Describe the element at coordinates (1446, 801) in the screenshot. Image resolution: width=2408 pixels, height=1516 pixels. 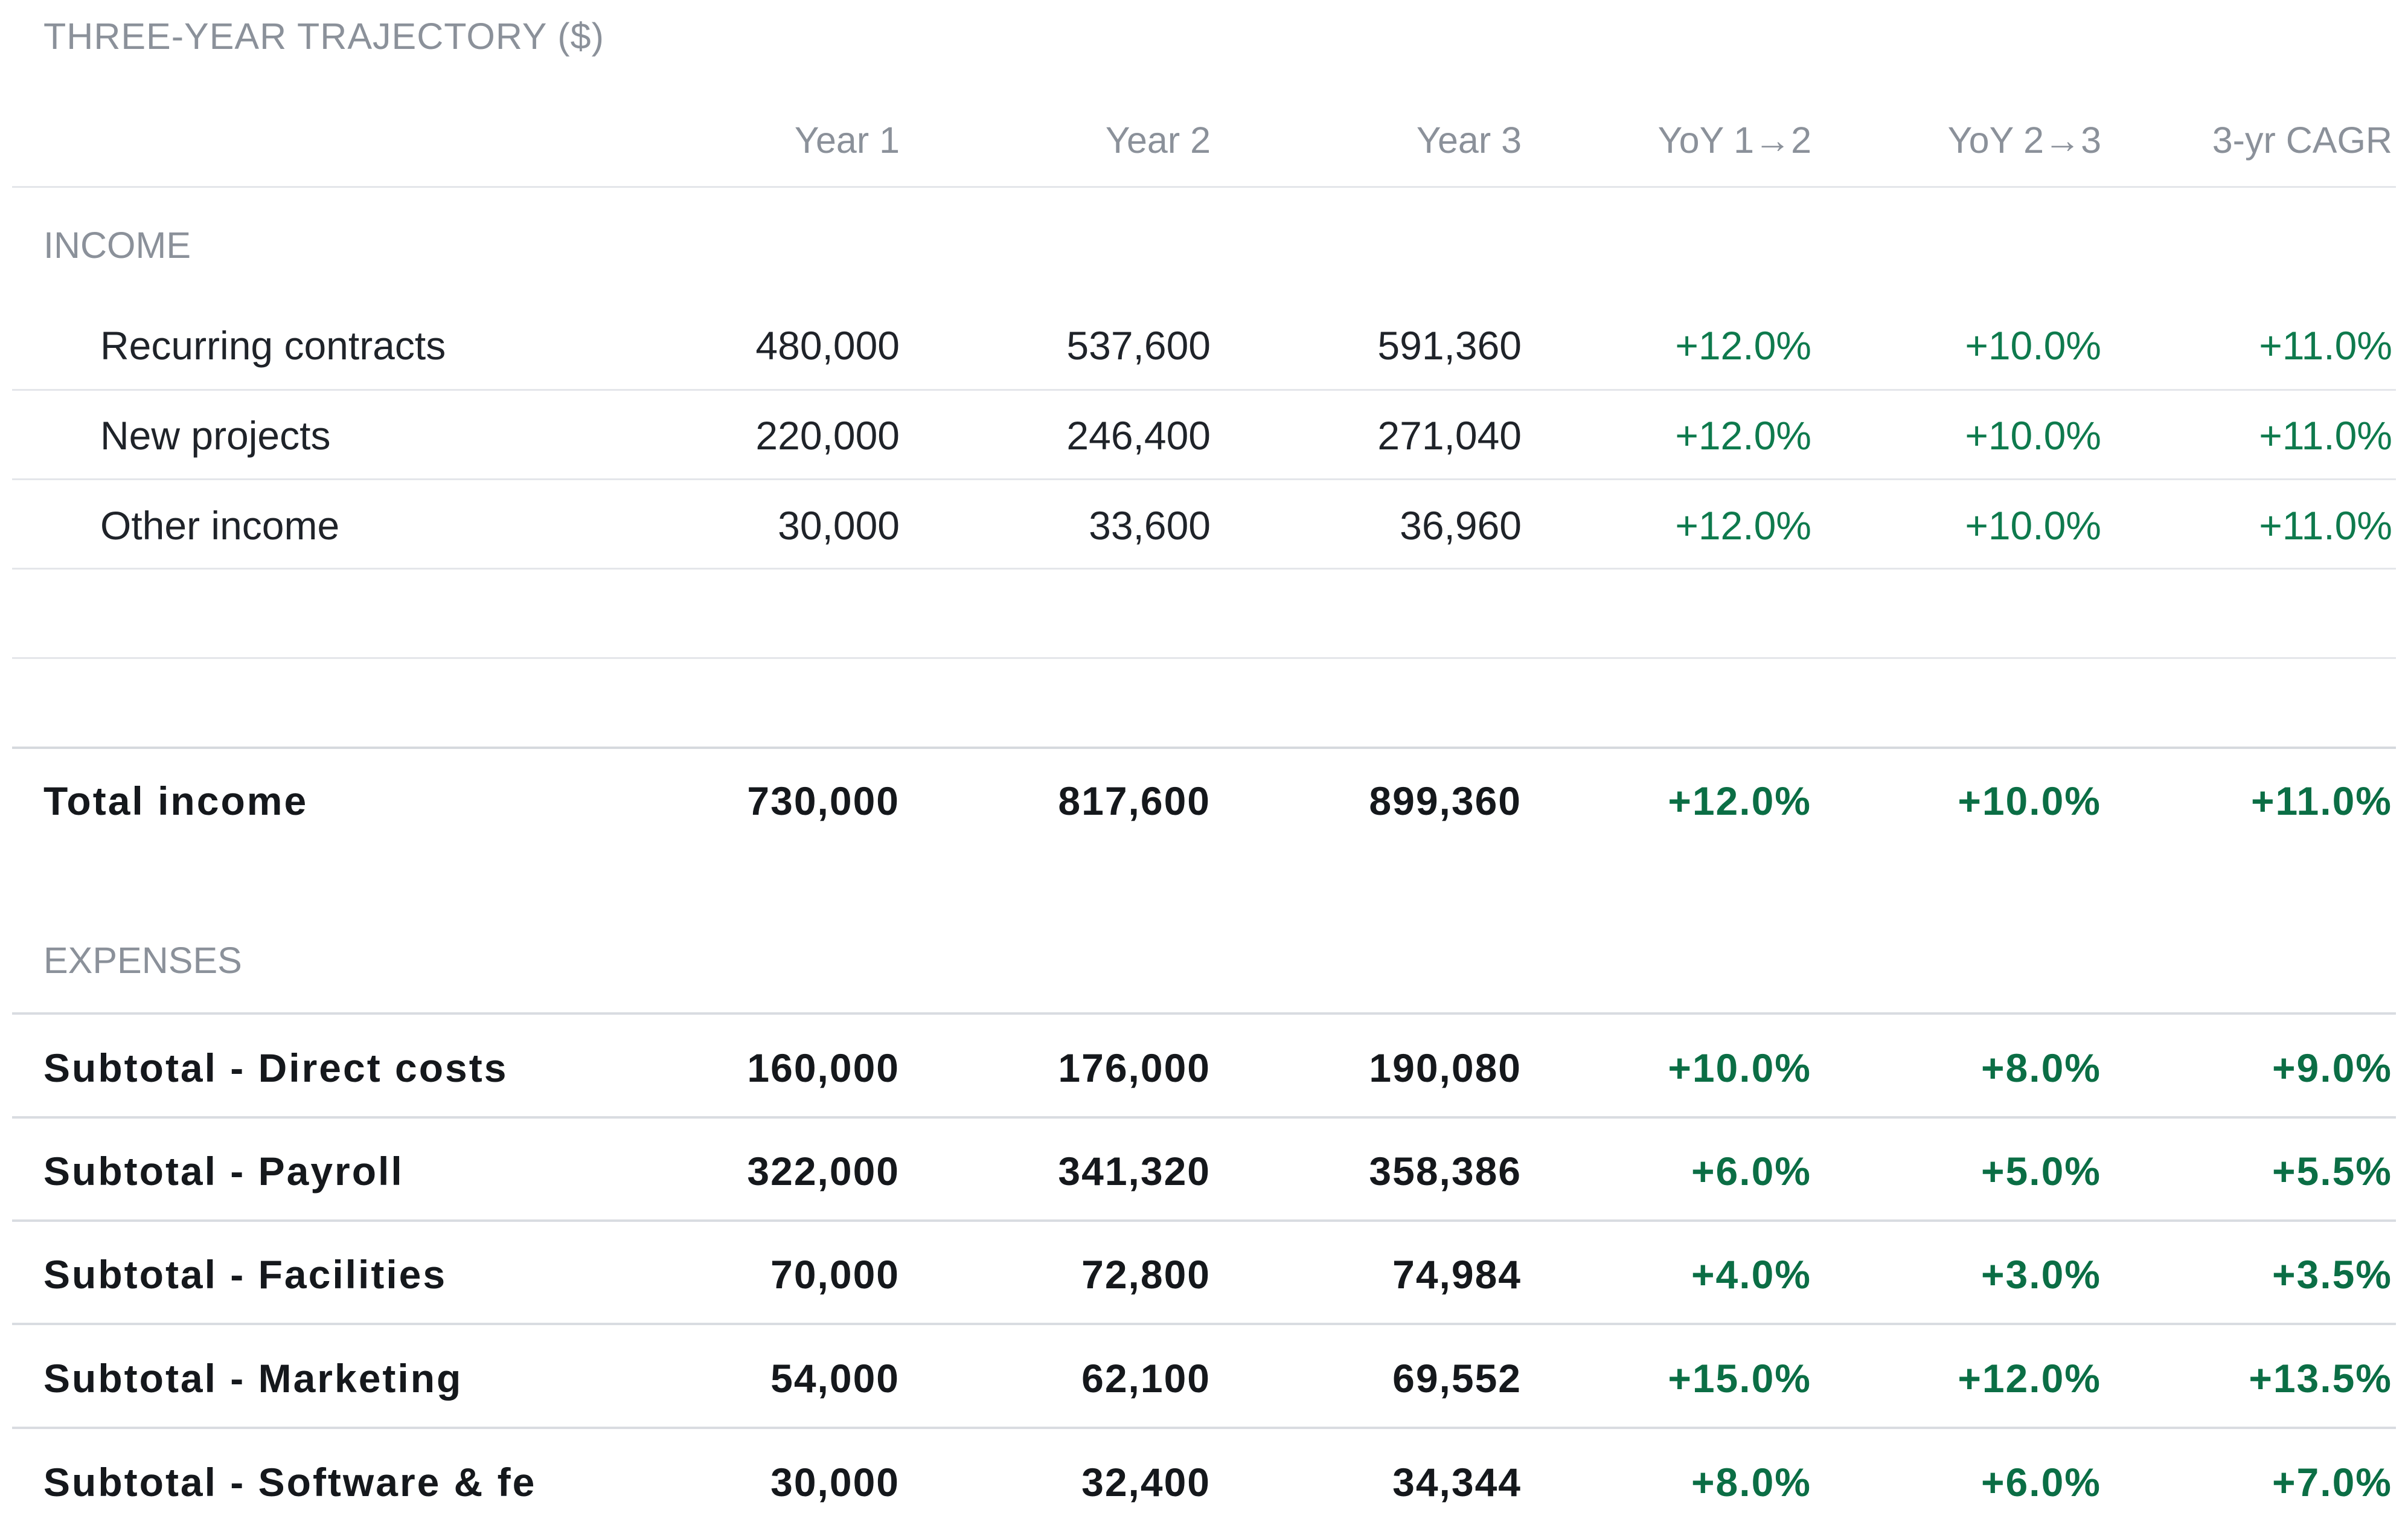
I see `total-income-year-3: 899,360` at that location.